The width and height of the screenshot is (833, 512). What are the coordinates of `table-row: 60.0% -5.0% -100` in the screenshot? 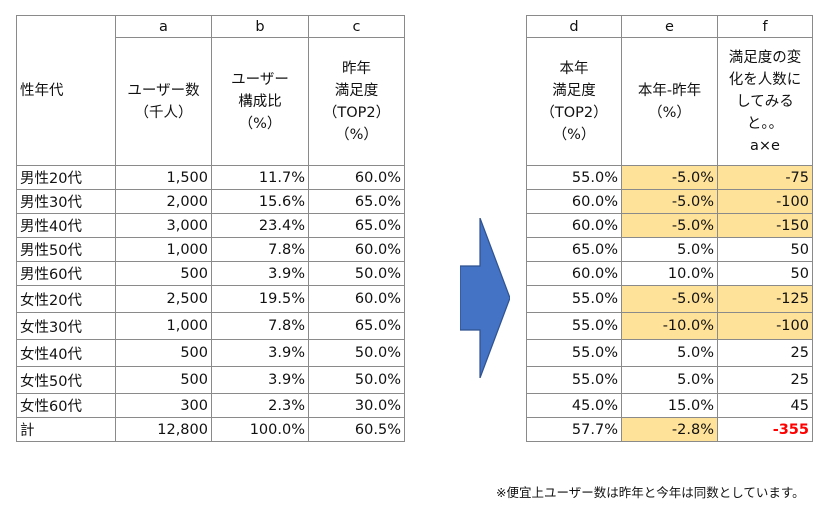 It's located at (669, 201).